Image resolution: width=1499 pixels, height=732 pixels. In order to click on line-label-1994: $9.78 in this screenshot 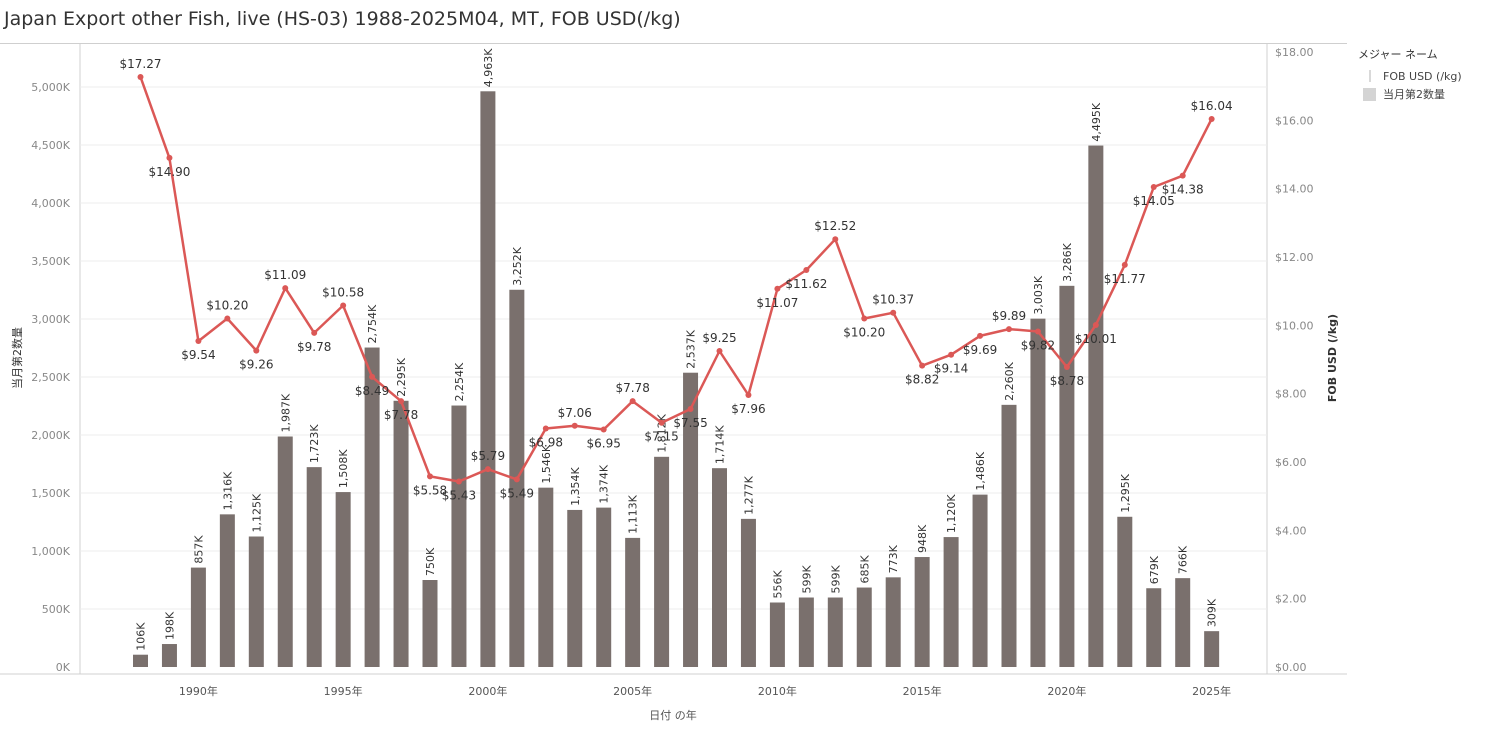, I will do `click(314, 347)`.